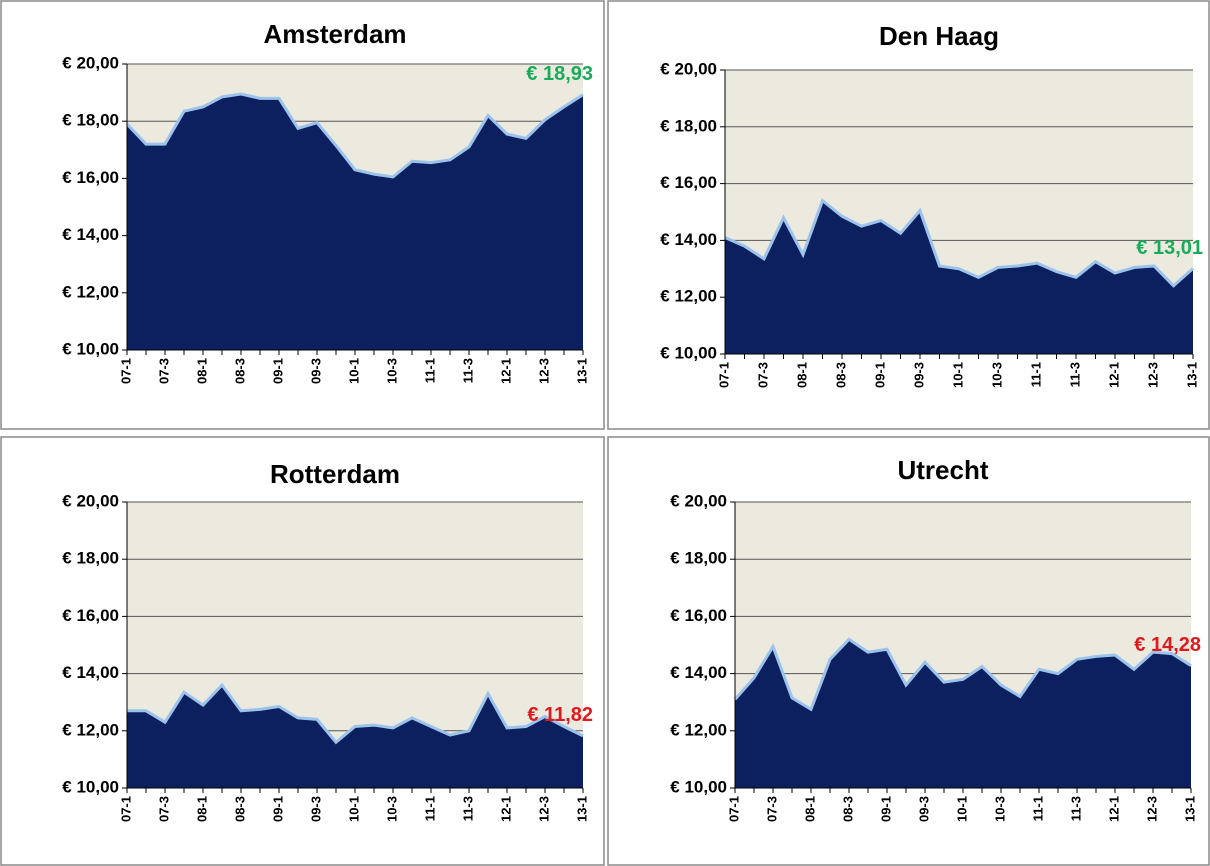  Describe the element at coordinates (334, 34) in the screenshot. I see `chart-title: Amsterdam` at that location.